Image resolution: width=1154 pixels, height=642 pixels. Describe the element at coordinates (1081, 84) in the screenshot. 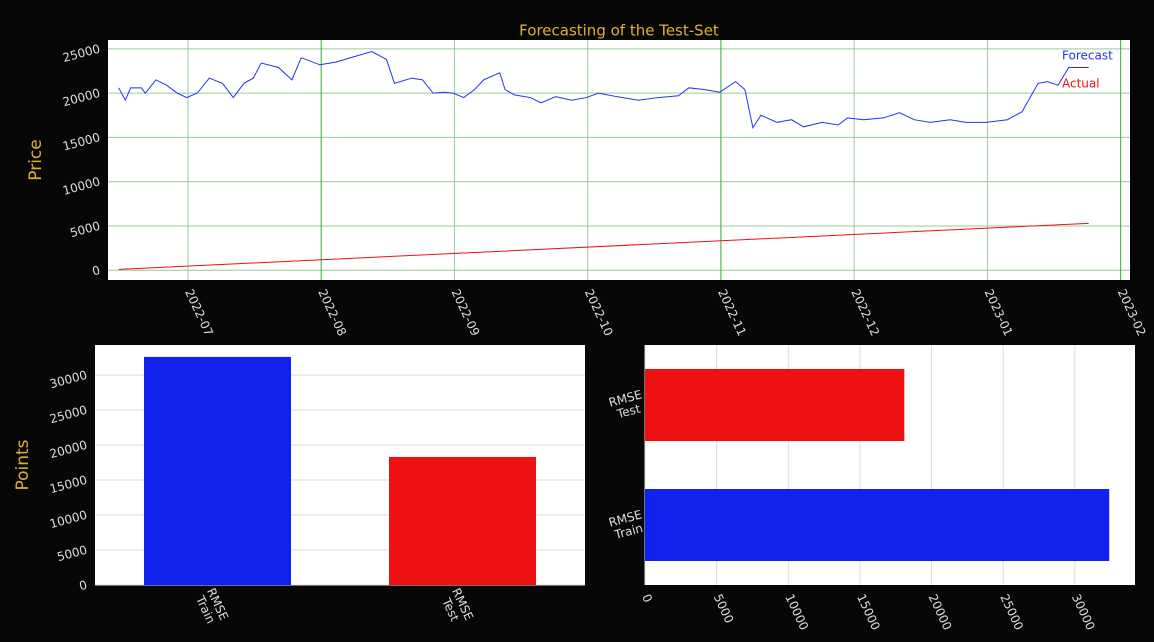

I see `legend-entry: Actual` at that location.